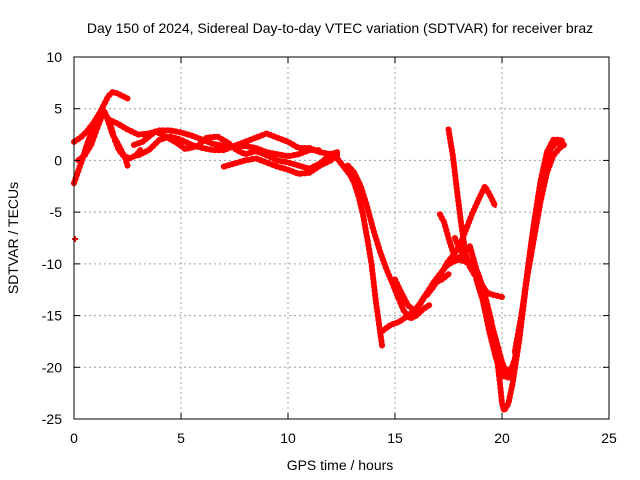 This screenshot has height=480, width=640. What do you see at coordinates (609, 438) in the screenshot?
I see `x-tick-label: 25` at bounding box center [609, 438].